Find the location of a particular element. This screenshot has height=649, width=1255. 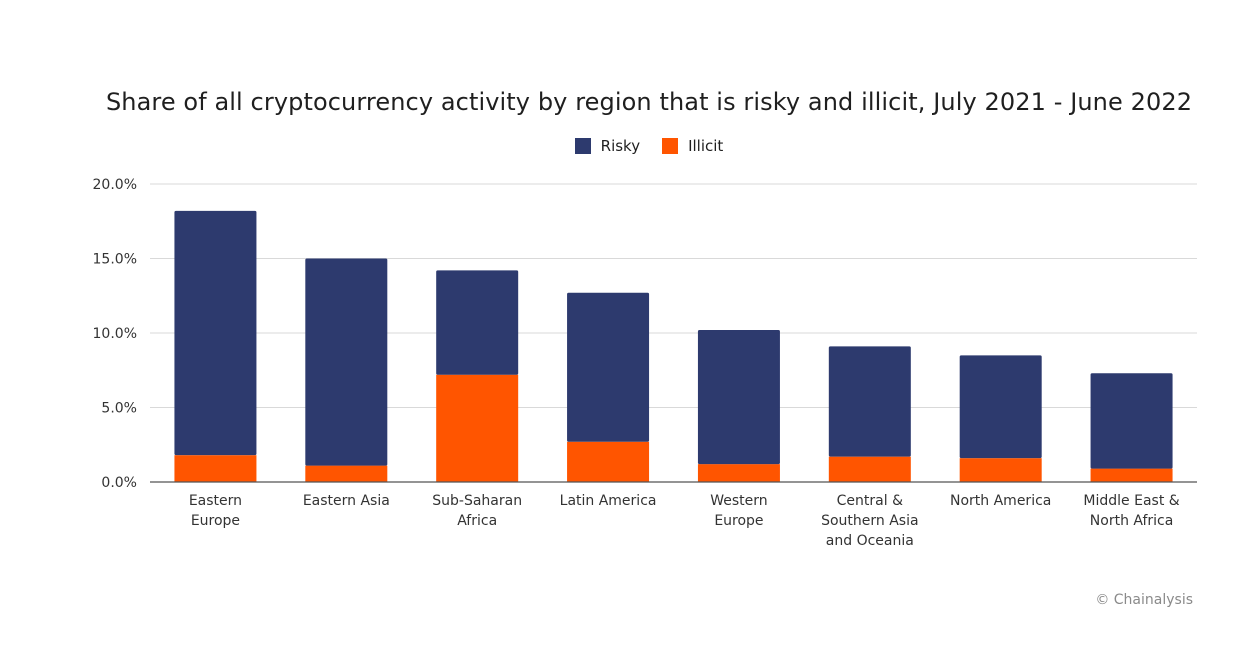

x-tick-label: Central & is located at coordinates (870, 501).